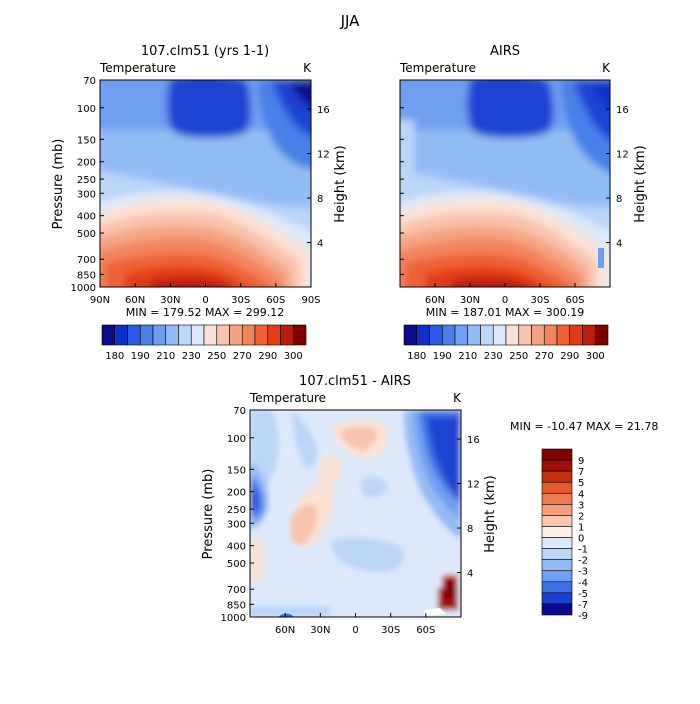 The width and height of the screenshot is (700, 704). What do you see at coordinates (581, 527) in the screenshot?
I see `colorbar-label: 1` at bounding box center [581, 527].